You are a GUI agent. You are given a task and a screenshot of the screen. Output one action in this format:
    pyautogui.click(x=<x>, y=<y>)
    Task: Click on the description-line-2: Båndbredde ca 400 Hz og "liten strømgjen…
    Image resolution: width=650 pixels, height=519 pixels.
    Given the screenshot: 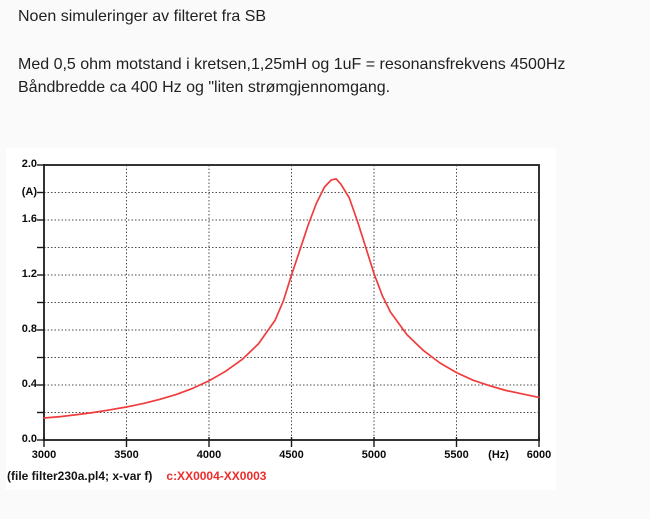 What is the action you would take?
    pyautogui.click(x=204, y=87)
    